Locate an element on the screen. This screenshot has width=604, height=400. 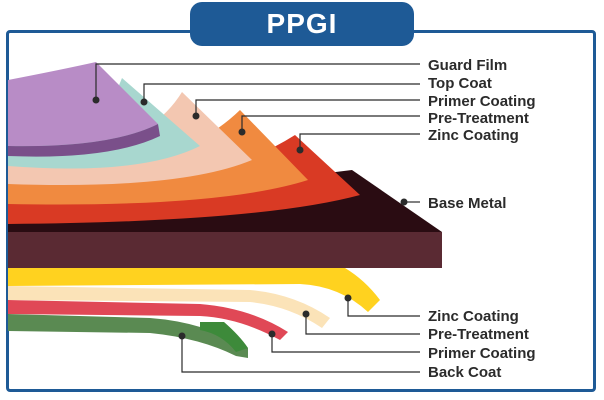
dot-primer-top is located at coordinates (196, 116).